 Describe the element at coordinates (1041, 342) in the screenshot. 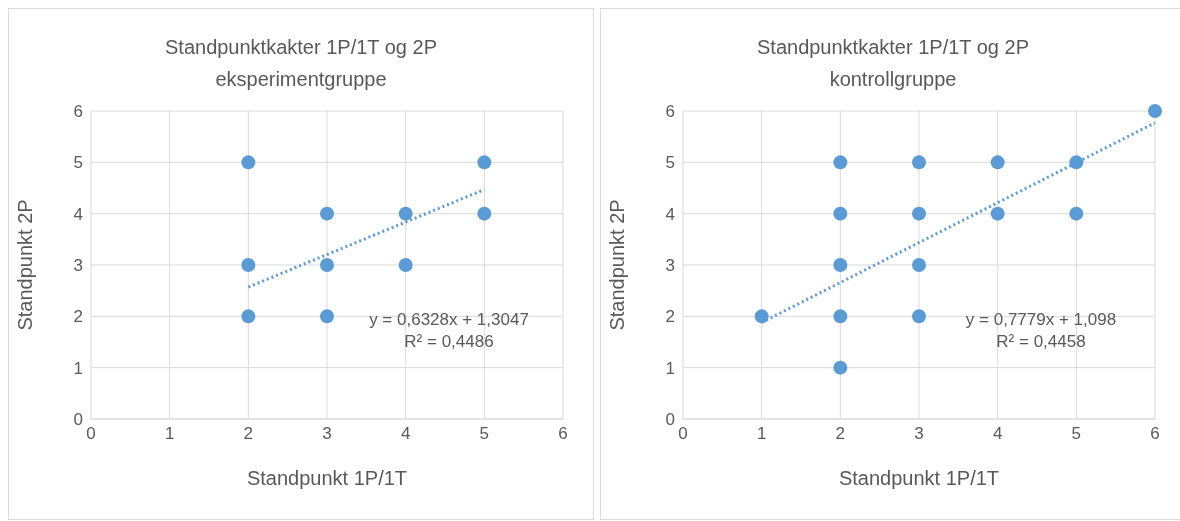

I see `annotation: R² = 0,4458` at that location.